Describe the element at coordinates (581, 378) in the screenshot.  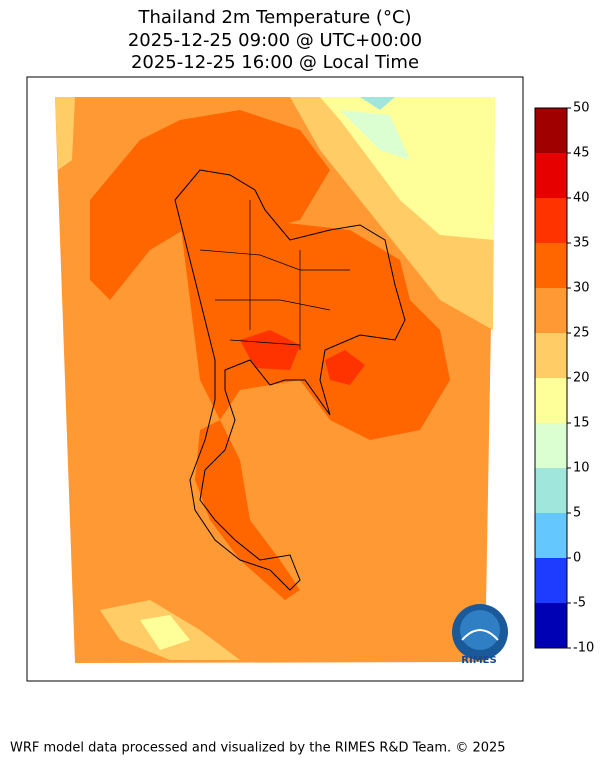
I see `colorbar-tick-label: 20` at that location.